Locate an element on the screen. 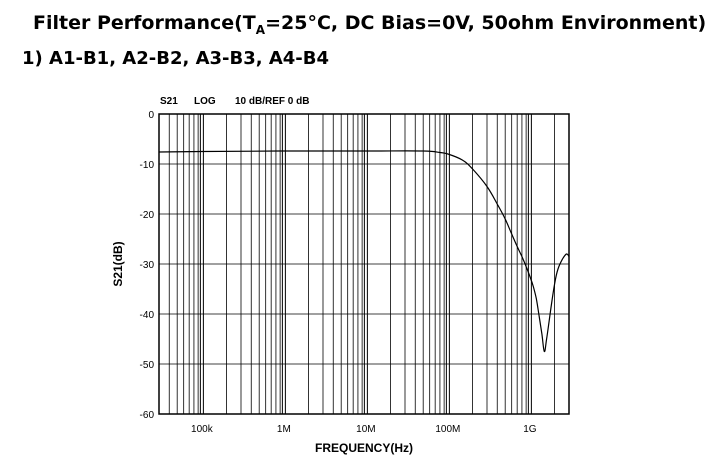  y-tick-label: -60 is located at coordinates (147, 415).